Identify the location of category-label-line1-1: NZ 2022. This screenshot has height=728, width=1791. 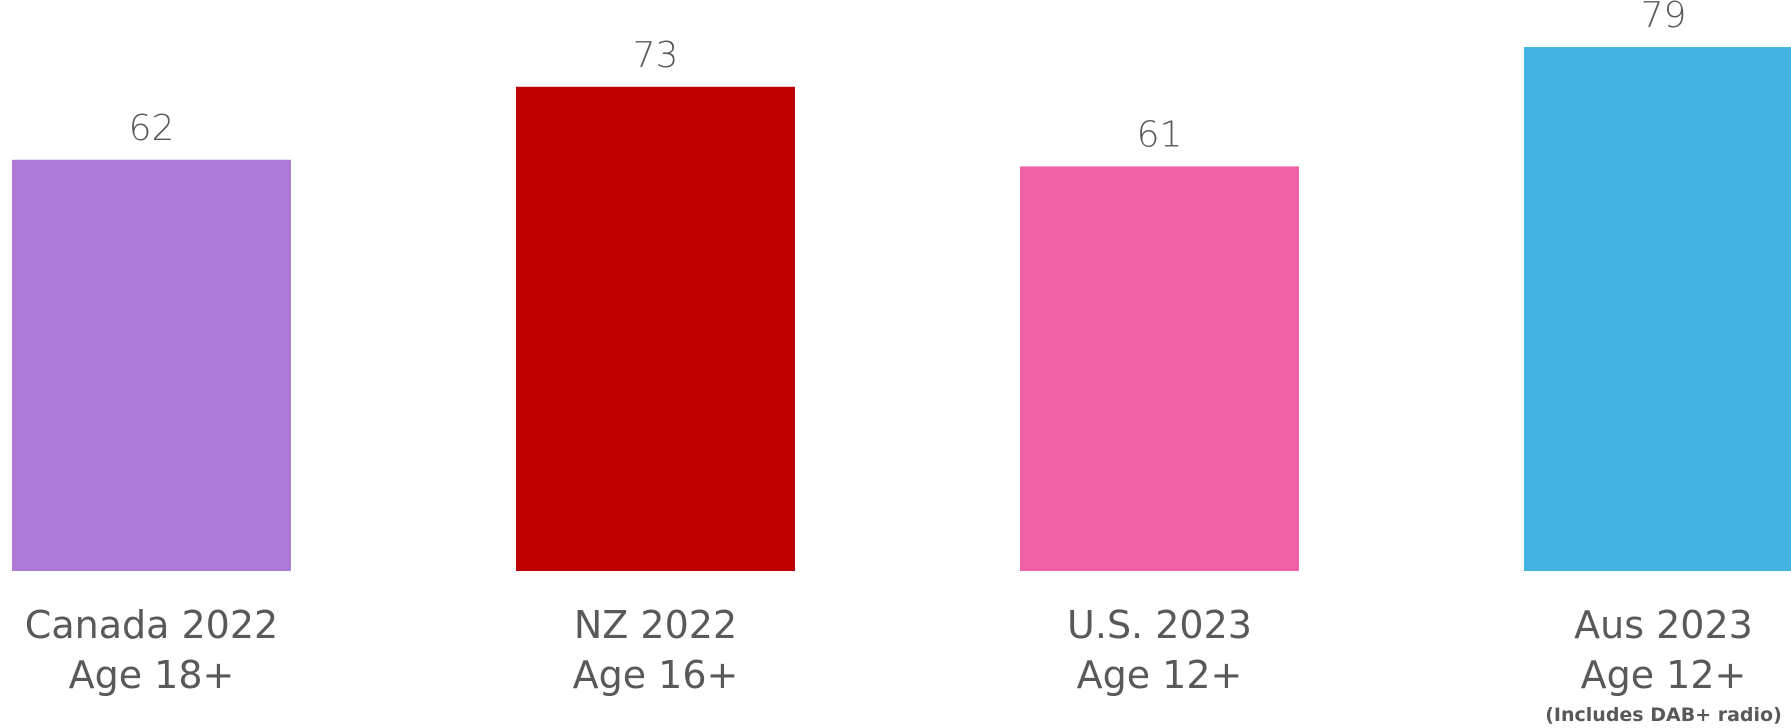
(655, 625).